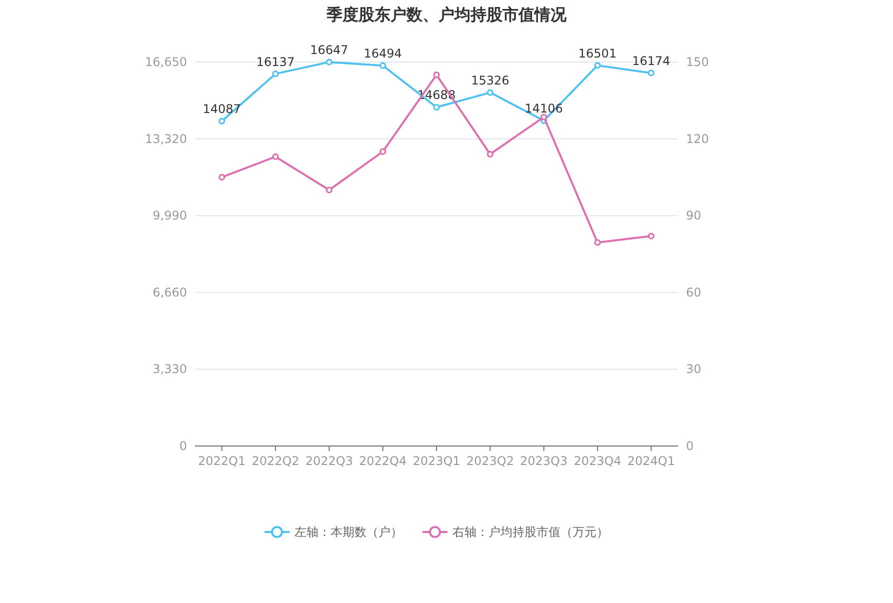 The height and width of the screenshot is (603, 893). What do you see at coordinates (490, 81) in the screenshot?
I see `data-label: 15326` at bounding box center [490, 81].